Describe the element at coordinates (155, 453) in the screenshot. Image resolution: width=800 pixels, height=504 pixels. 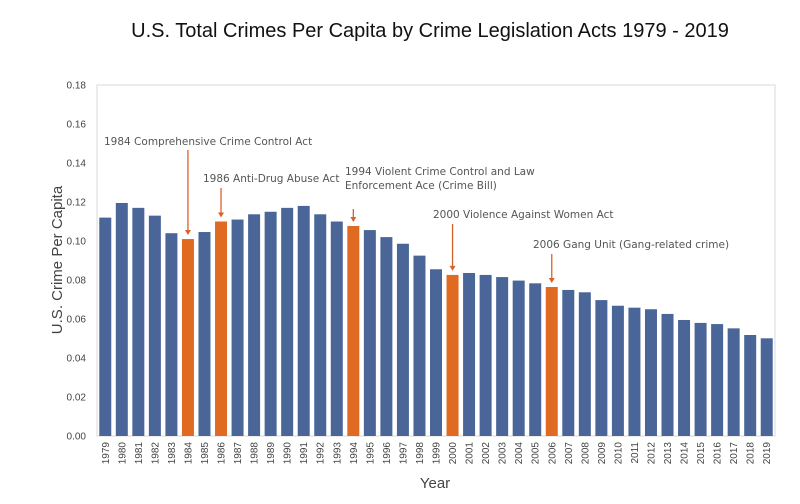
I see `x-tick-label: 1982` at that location.